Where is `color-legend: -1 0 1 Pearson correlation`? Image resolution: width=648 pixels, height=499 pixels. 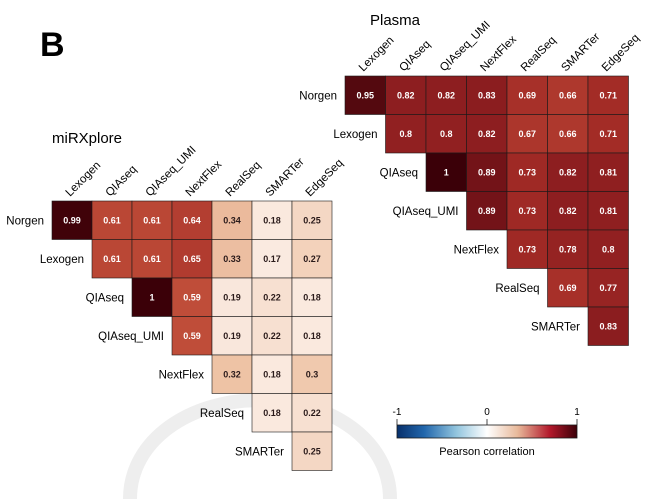 color-legend: -1 0 1 Pearson correlation is located at coordinates (487, 432).